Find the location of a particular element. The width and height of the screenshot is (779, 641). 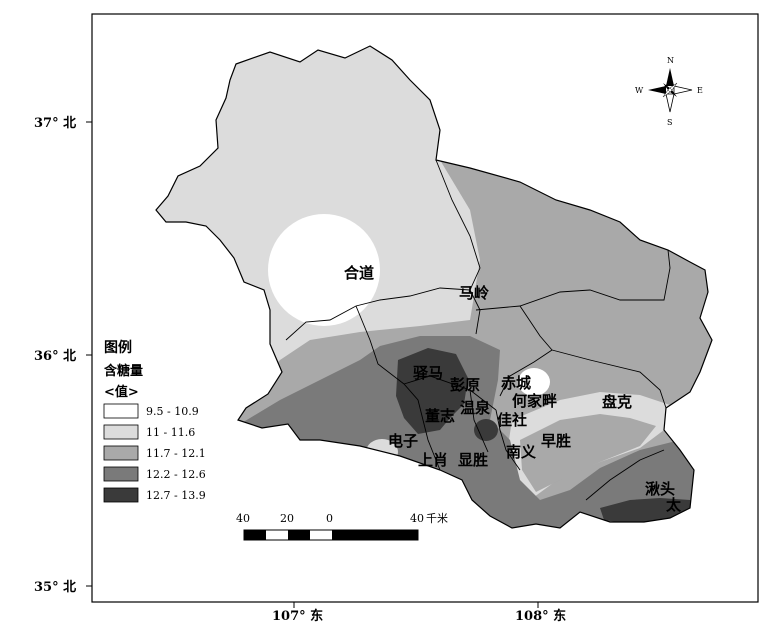

legend-label: 11 - 11.6 is located at coordinates (170, 432).